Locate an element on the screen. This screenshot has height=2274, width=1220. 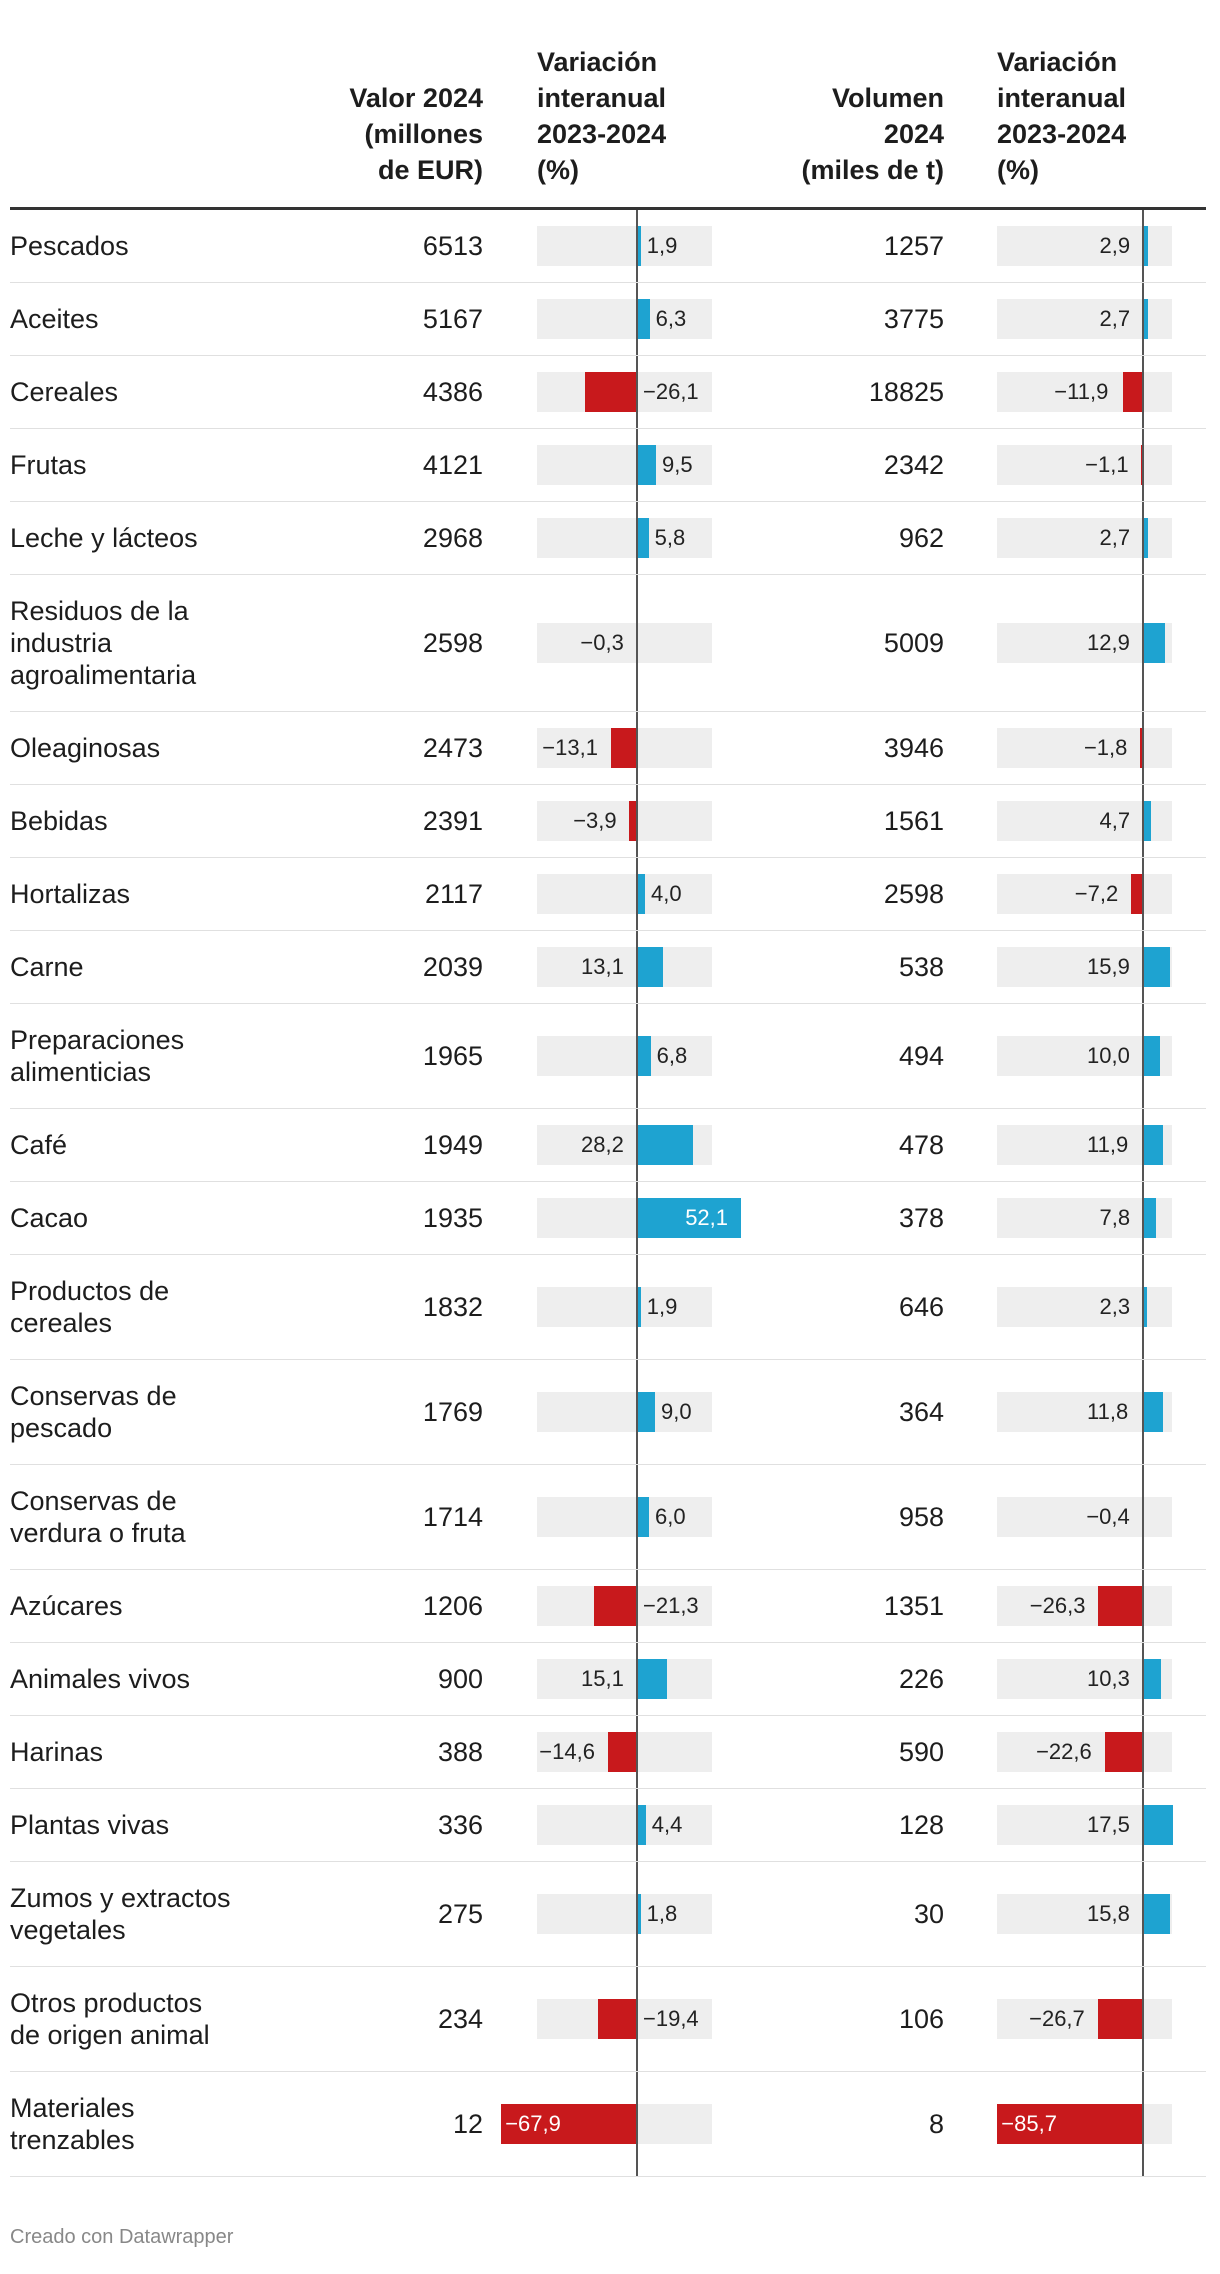
volumen-value: 538 is located at coordinates (921, 966).